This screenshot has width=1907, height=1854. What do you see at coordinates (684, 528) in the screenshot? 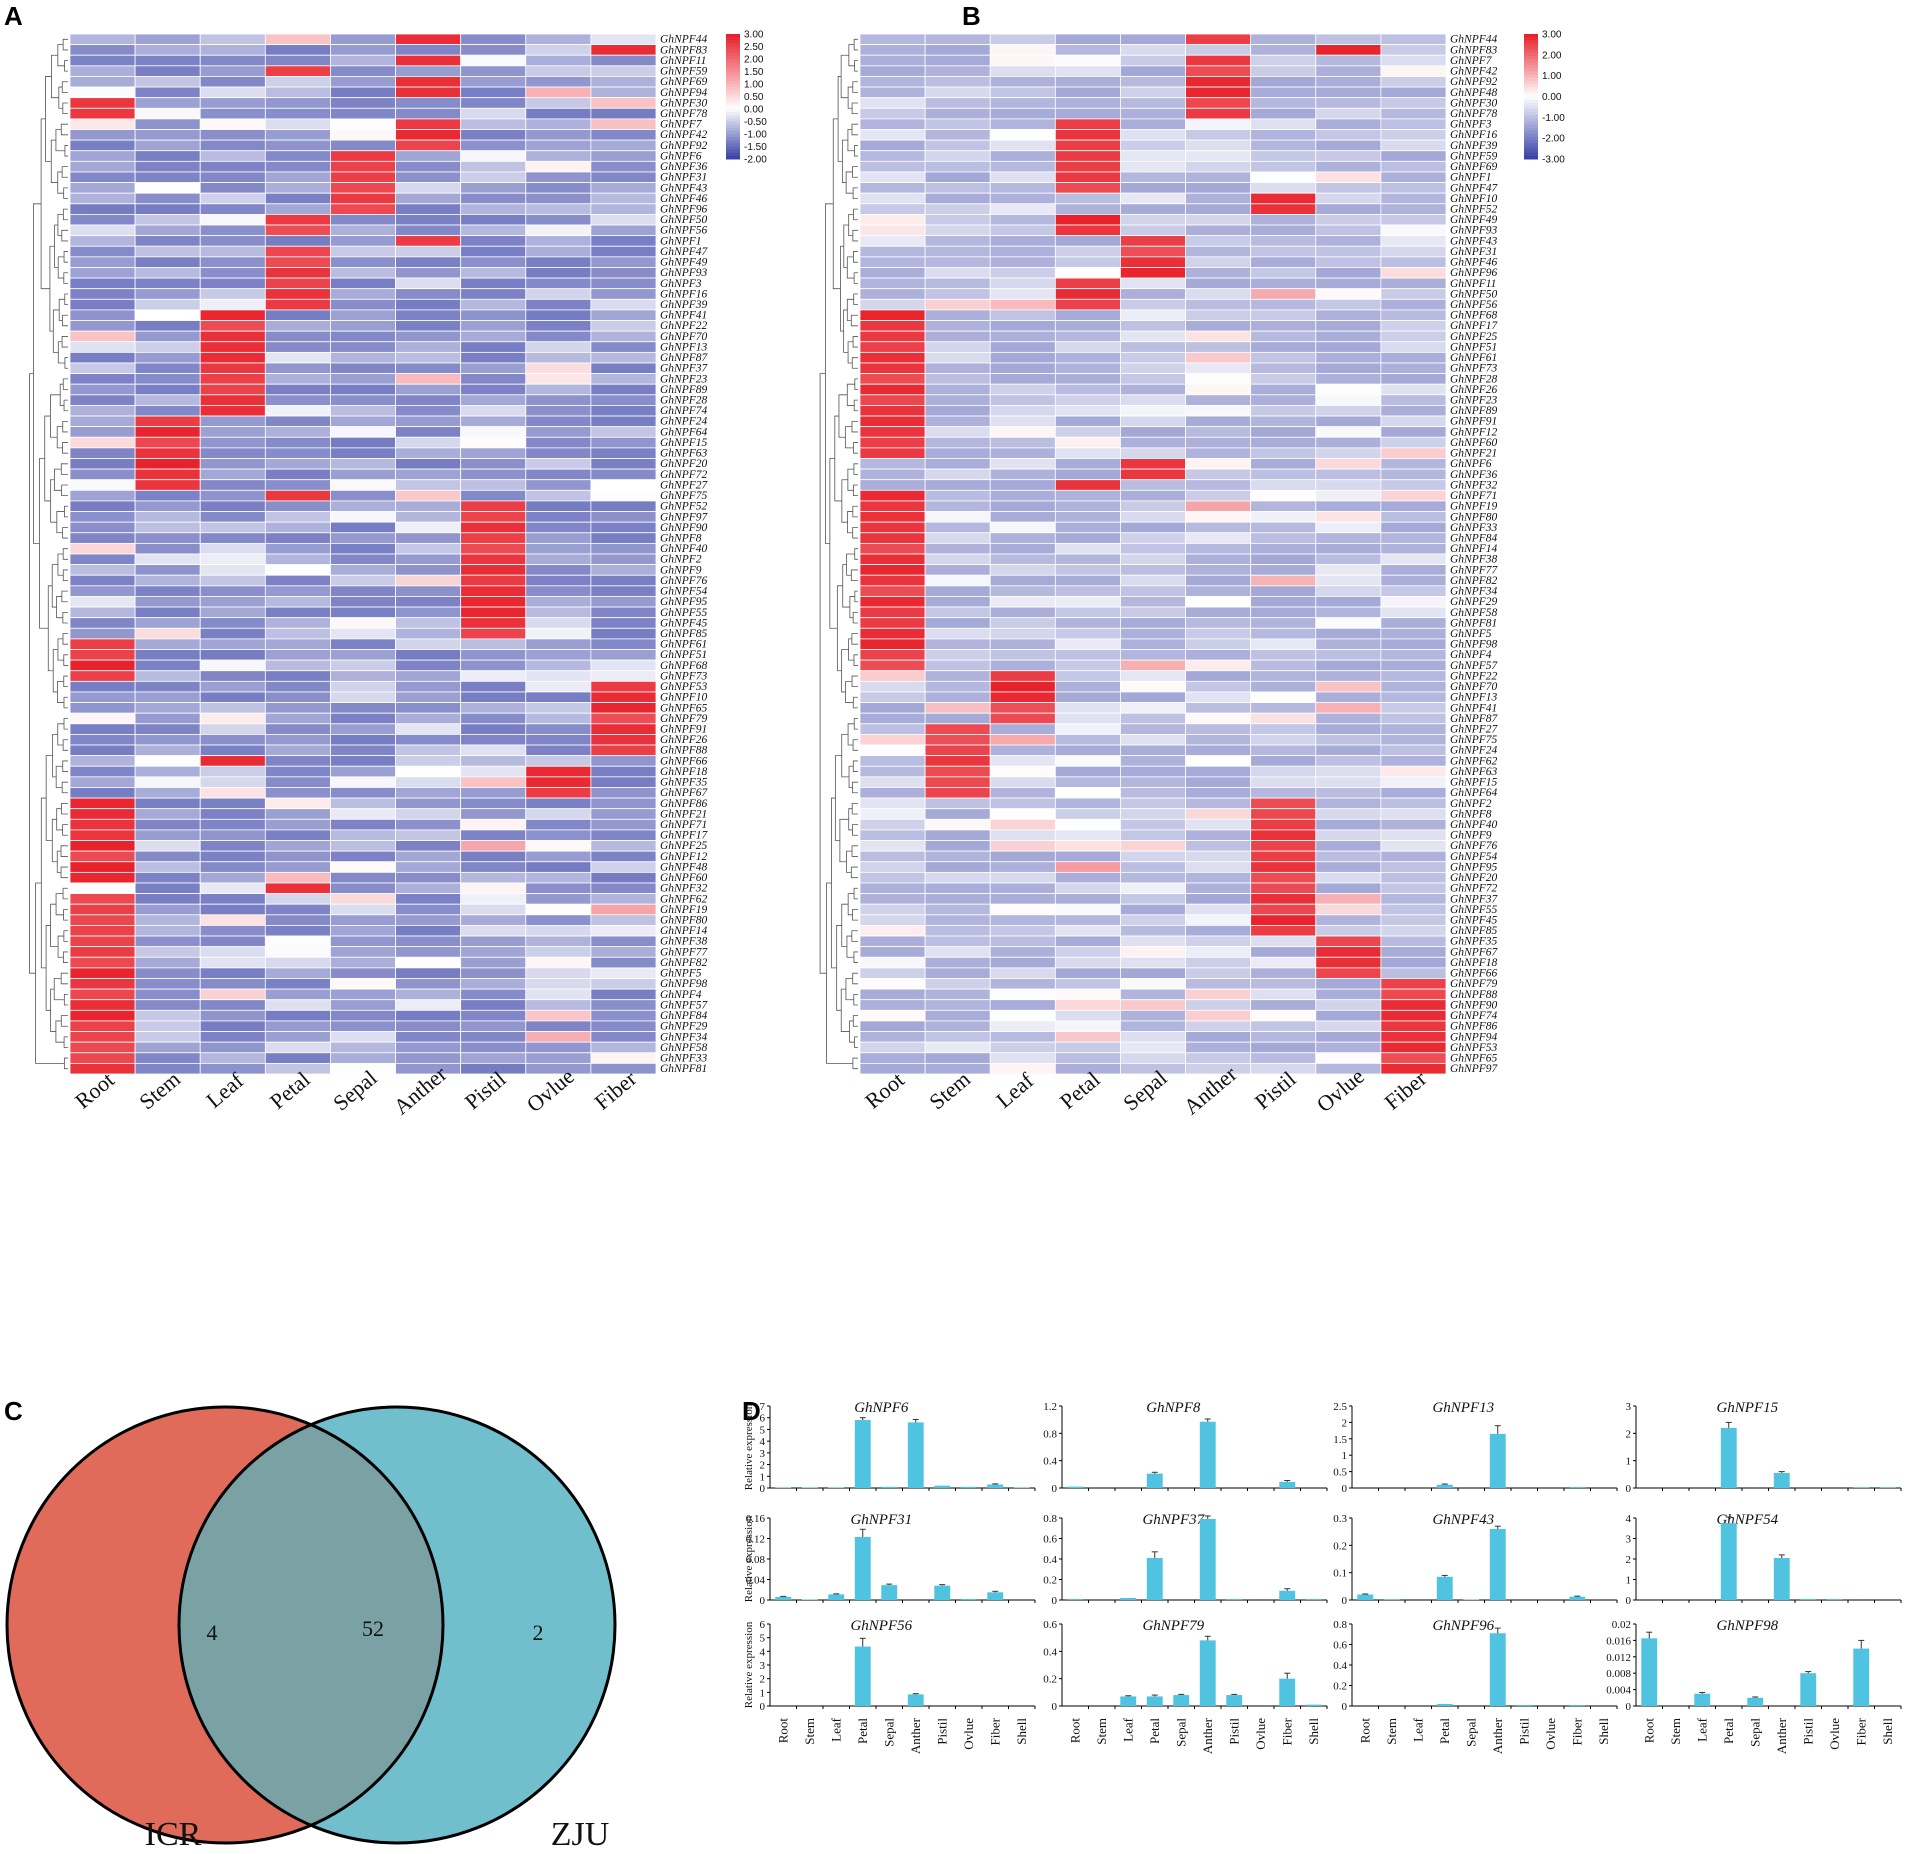
I see `gene-label: GhNPF90` at bounding box center [684, 528].